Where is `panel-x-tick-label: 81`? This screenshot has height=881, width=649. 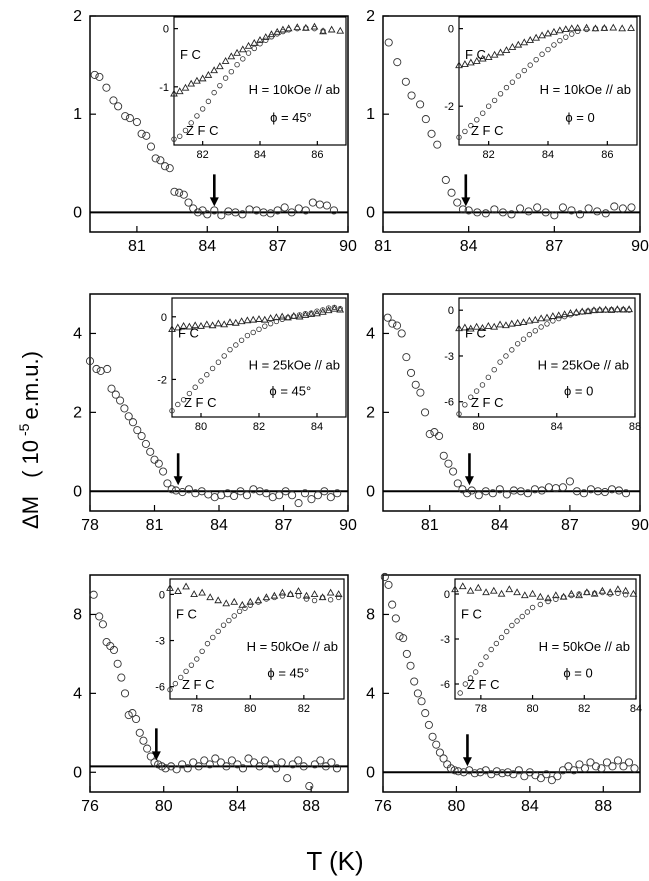
panel-x-tick-label: 81 is located at coordinates (383, 246).